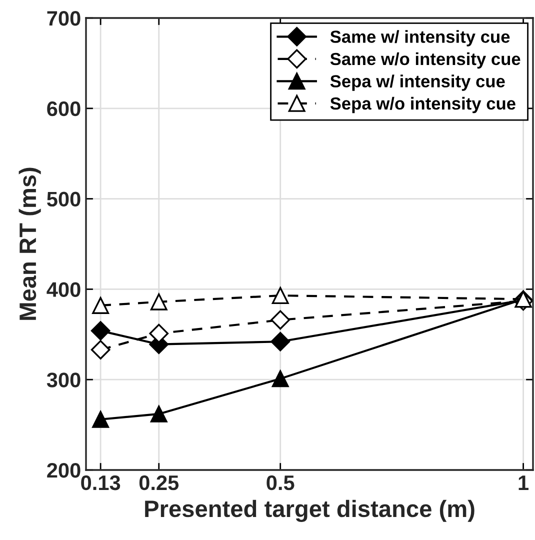 This screenshot has width=535, height=540. I want to click on x-tick-label: 0.13, so click(100, 482).